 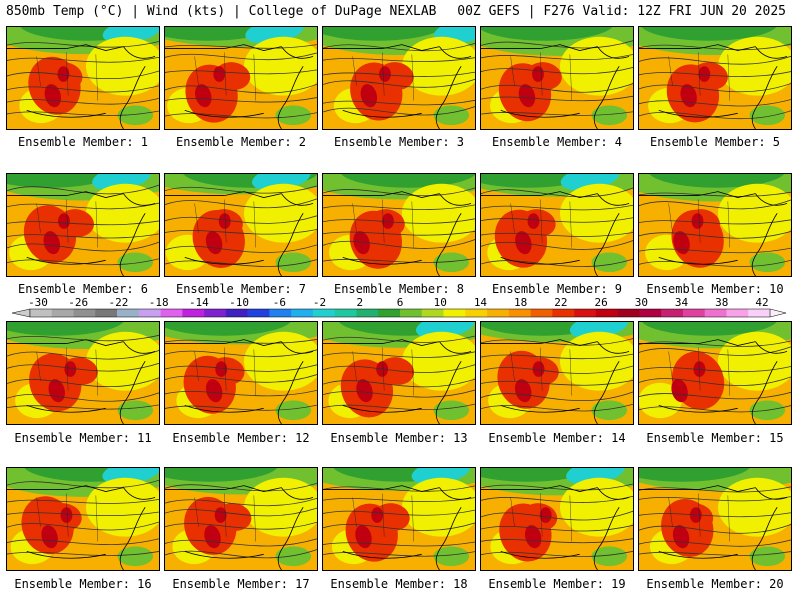 What do you see at coordinates (241, 142) in the screenshot?
I see `ensemble-member-caption: Ensemble Member: 2` at bounding box center [241, 142].